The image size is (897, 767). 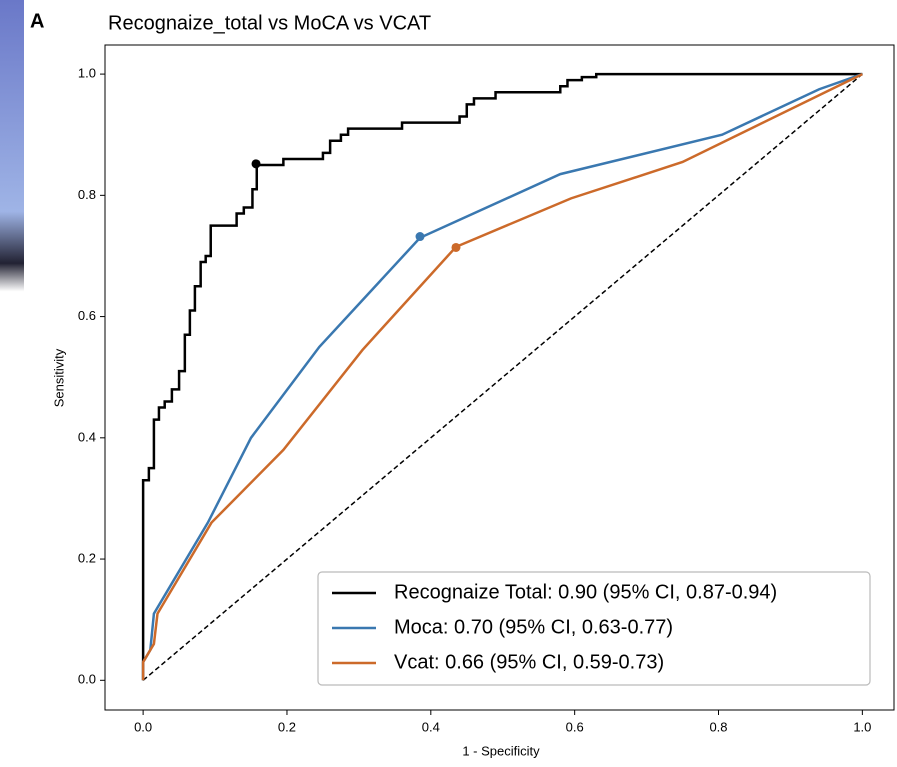 I want to click on x-tick-label: 0.2, so click(x=287, y=726).